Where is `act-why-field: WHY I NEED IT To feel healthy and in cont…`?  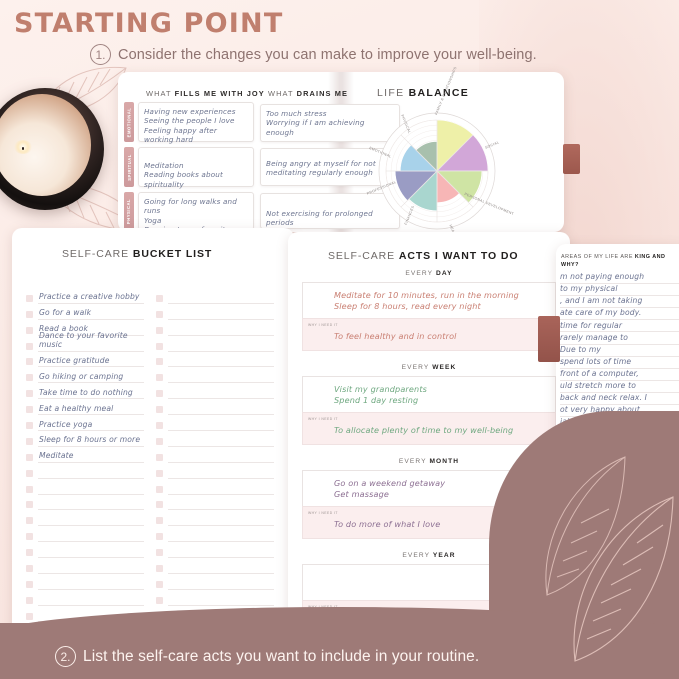
act-why-field: WHY I NEED IT To feel healthy and in cont… is located at coordinates (429, 334).